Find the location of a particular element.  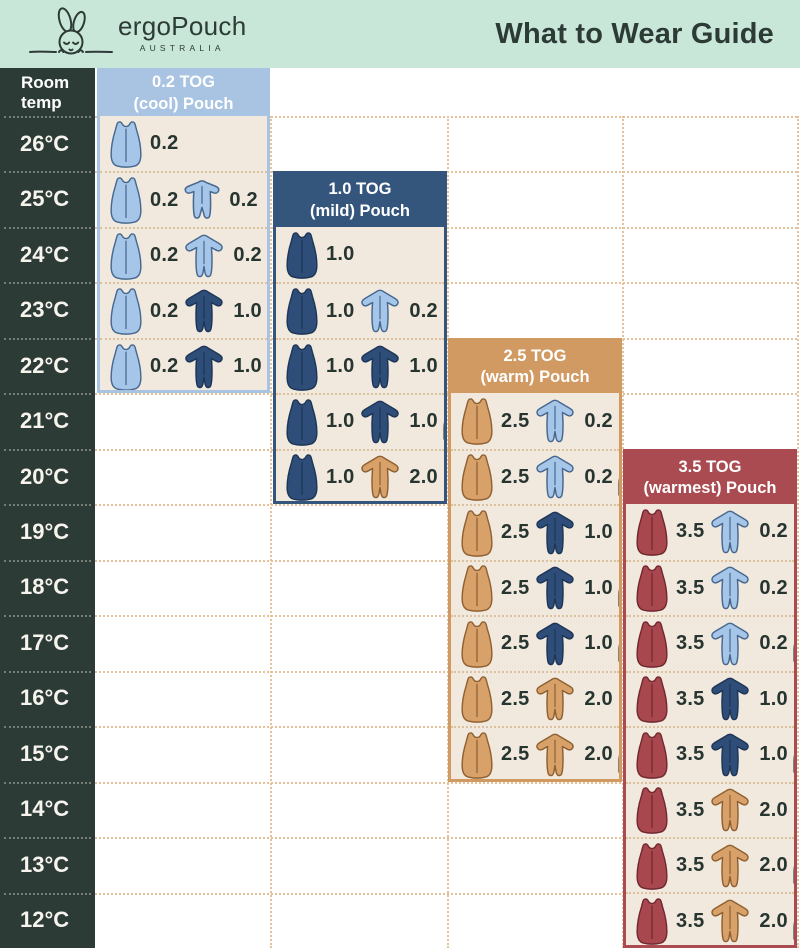

guide-row-15c: 2.5 2.0 is located at coordinates (535, 752).